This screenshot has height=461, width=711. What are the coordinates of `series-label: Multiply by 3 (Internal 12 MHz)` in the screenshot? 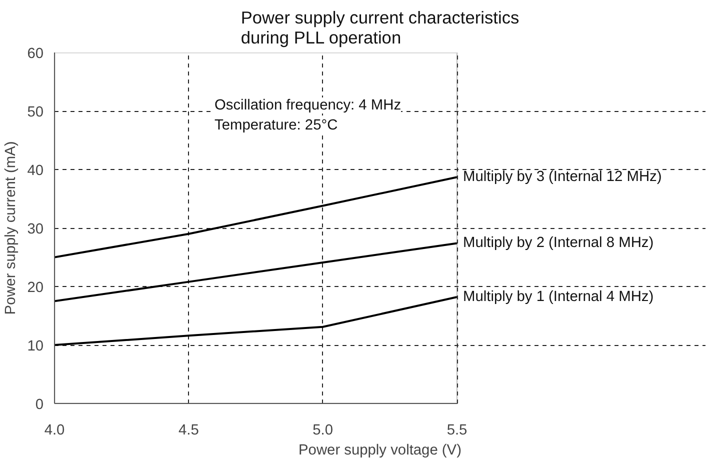 It's located at (562, 177).